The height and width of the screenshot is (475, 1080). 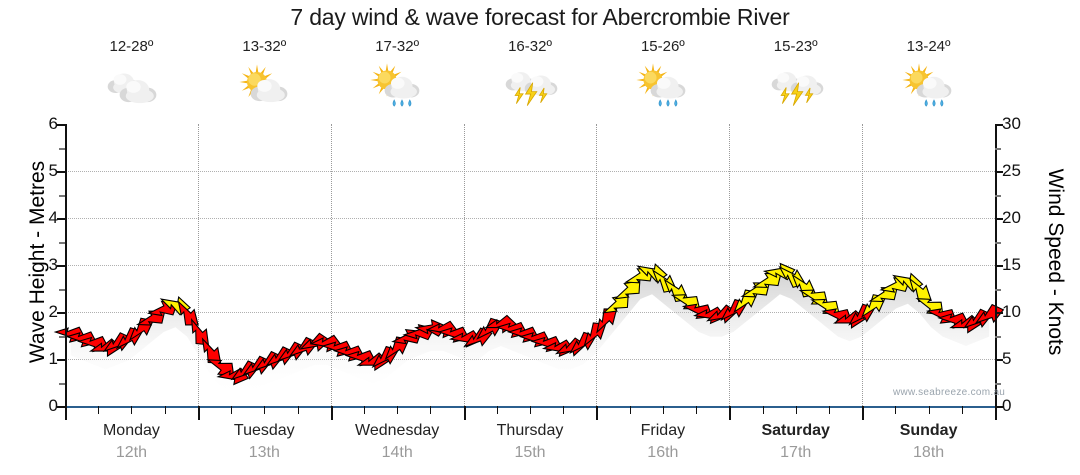 I want to click on day-date: 17th, so click(x=796, y=452).